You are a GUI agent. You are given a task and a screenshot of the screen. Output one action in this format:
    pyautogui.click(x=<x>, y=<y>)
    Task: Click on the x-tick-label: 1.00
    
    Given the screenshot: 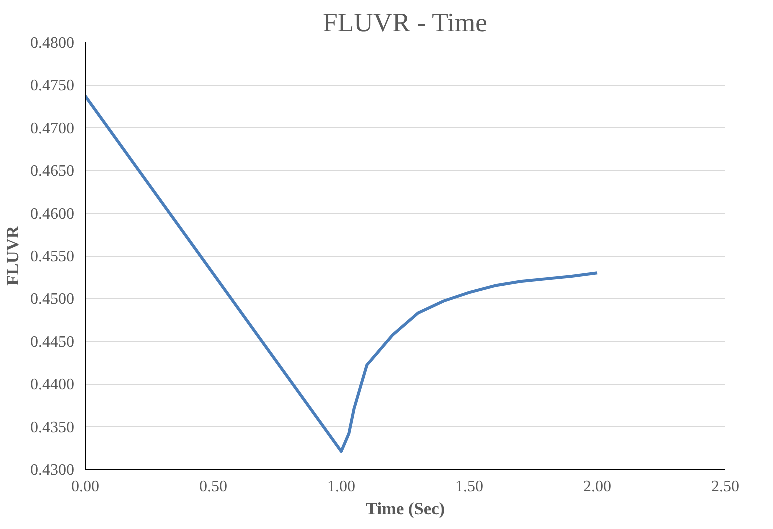 What is the action you would take?
    pyautogui.click(x=342, y=487)
    